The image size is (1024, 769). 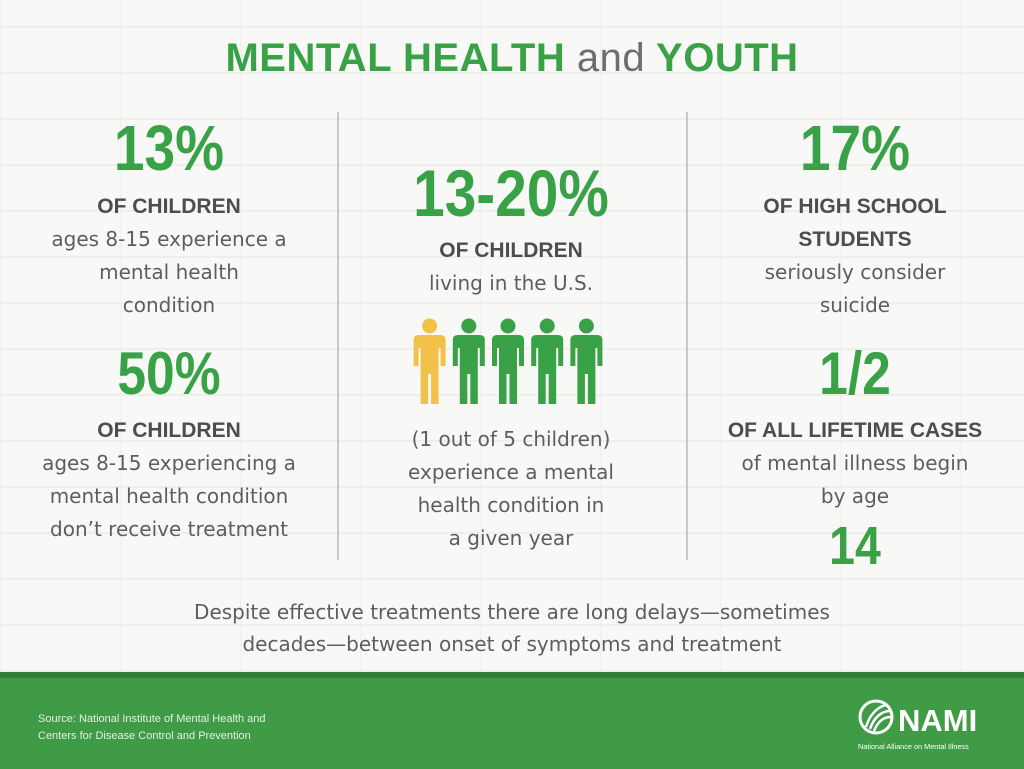 I want to click on stat-line: suicide, so click(x=855, y=305).